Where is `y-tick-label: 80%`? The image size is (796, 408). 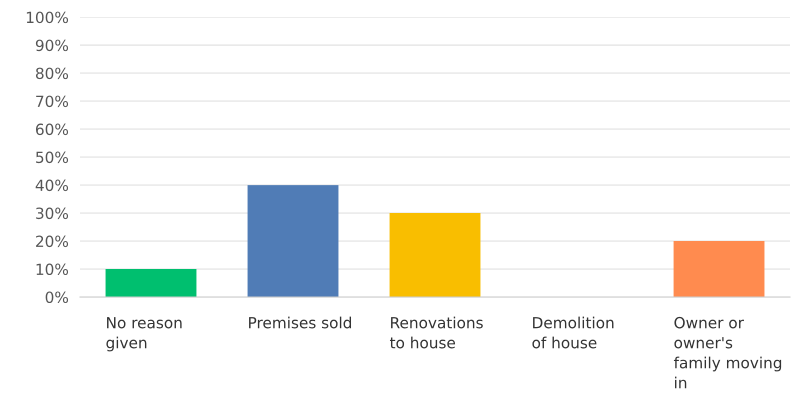 y-tick-label: 80% is located at coordinates (52, 74).